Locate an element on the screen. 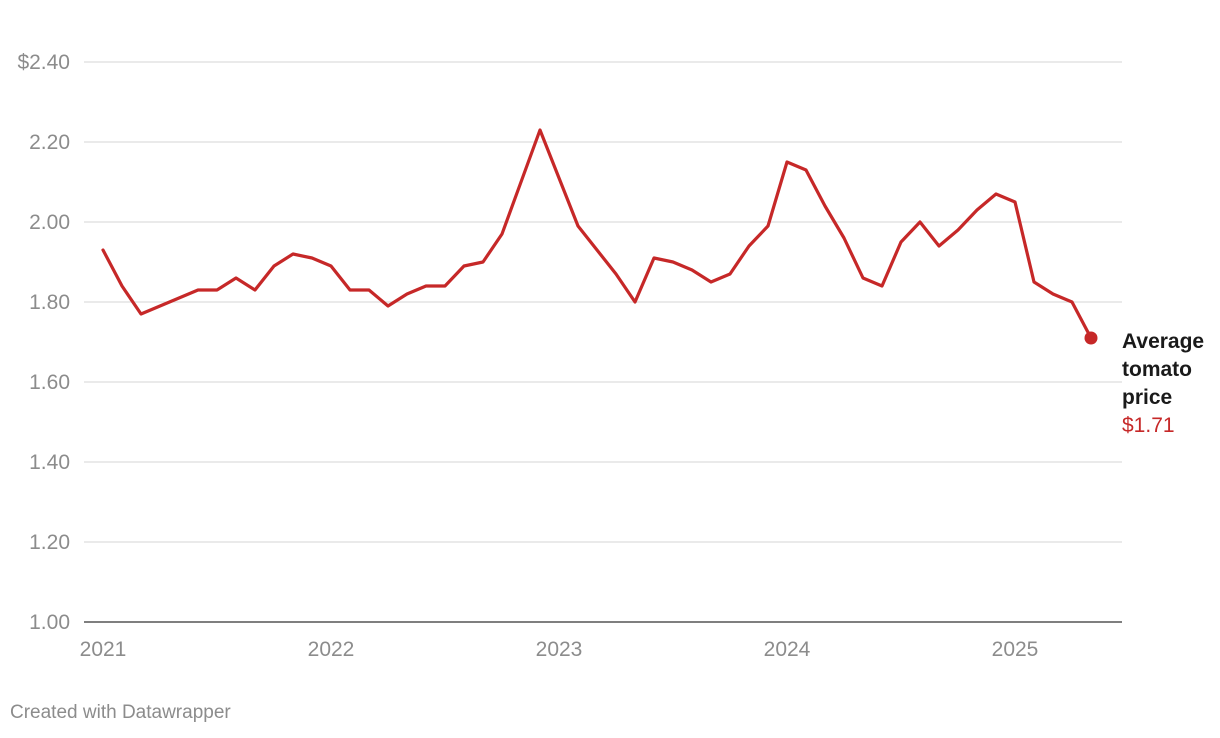 This screenshot has height=738, width=1220. credit-text: Created with Datawrapper is located at coordinates (120, 712).